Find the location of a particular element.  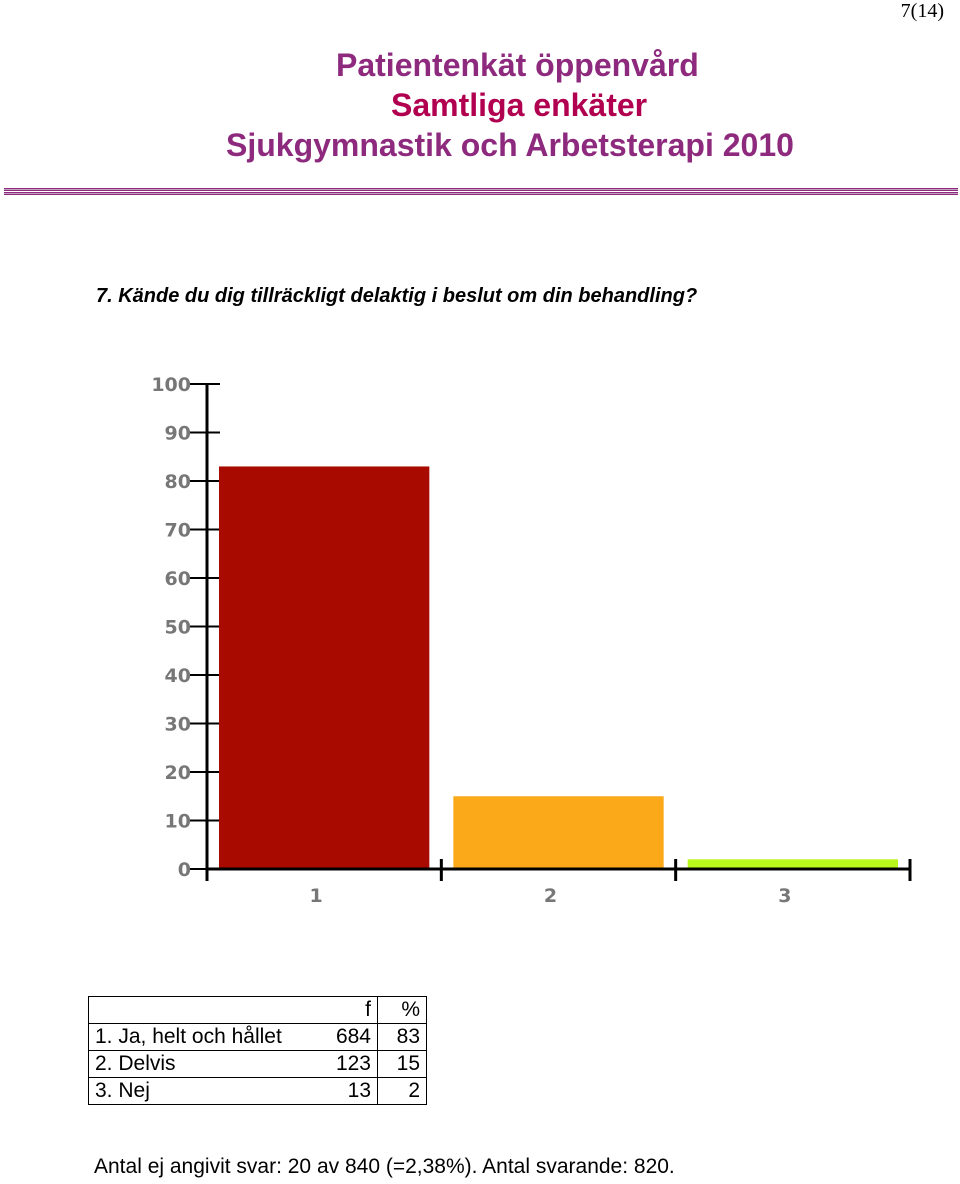

page-number: 7(14) is located at coordinates (922, 11).